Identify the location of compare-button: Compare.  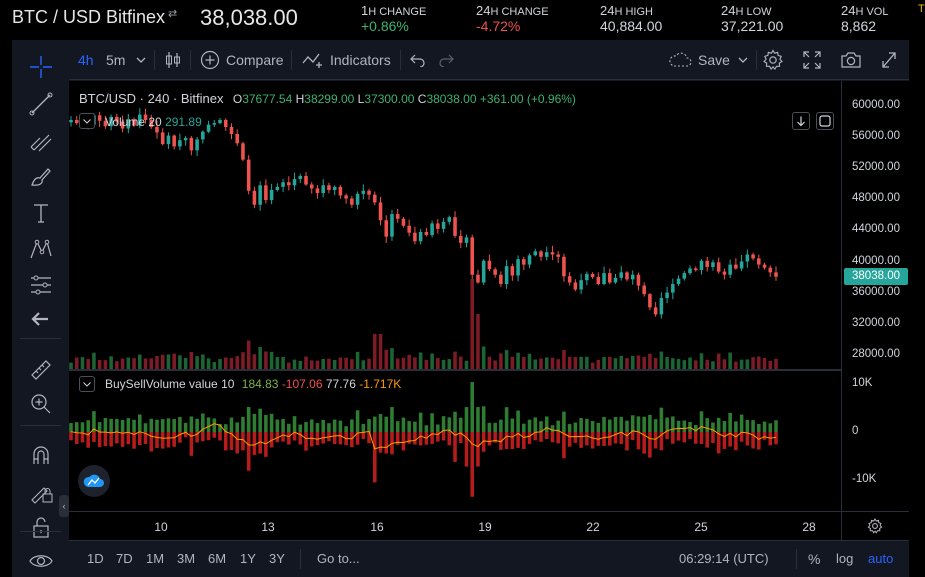
(242, 60).